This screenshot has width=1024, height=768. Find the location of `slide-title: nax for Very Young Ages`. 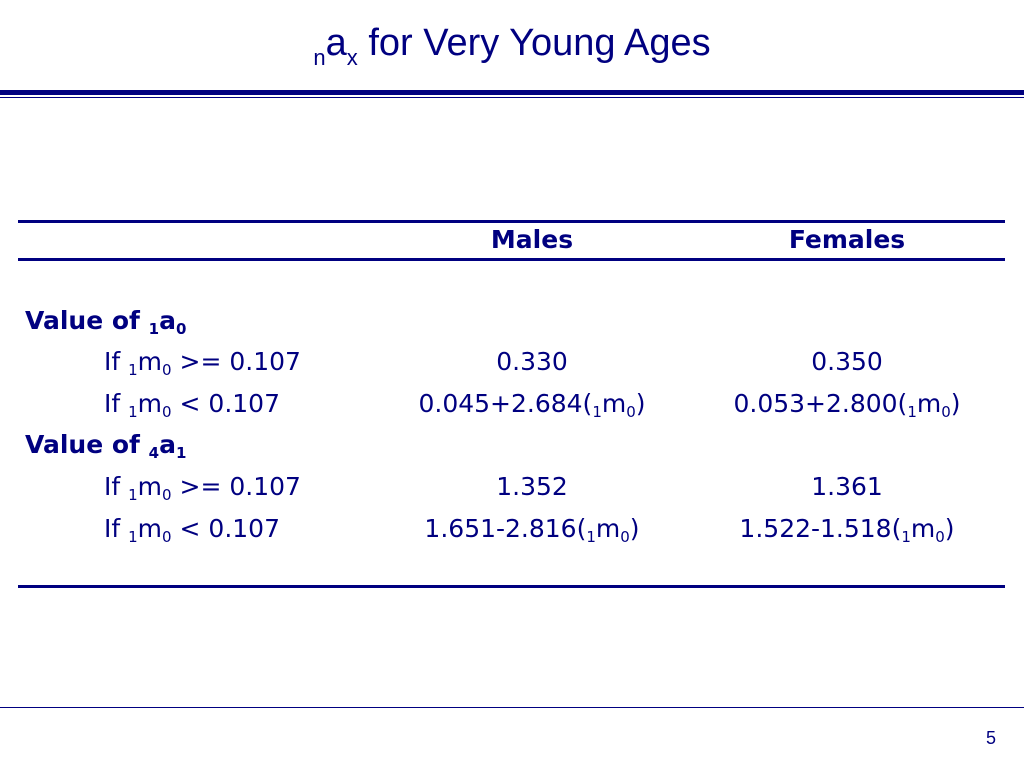

slide-title: nax for Very Young Ages is located at coordinates (512, 46).